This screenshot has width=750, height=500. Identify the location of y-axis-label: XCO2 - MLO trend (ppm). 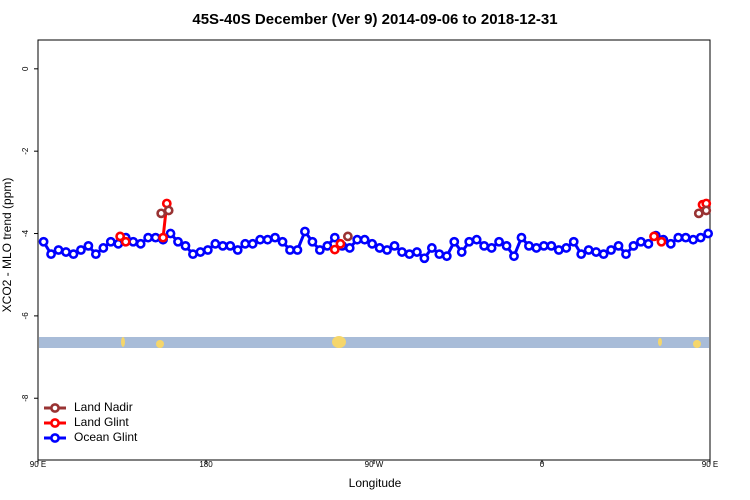
(7, 245).